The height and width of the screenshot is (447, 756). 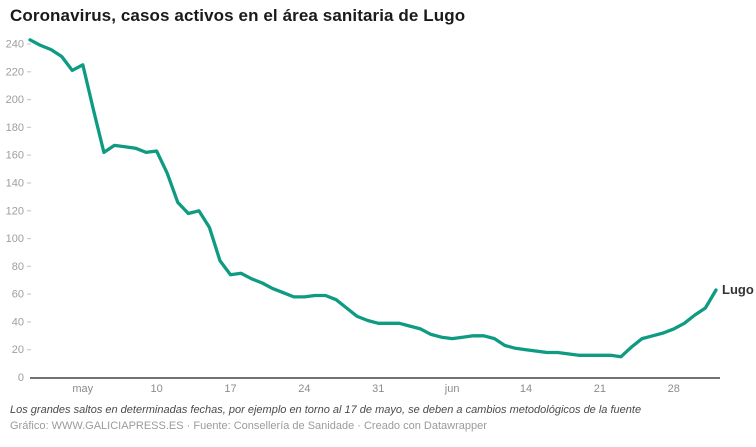 I want to click on x-axis-label: 10, so click(x=157, y=389).